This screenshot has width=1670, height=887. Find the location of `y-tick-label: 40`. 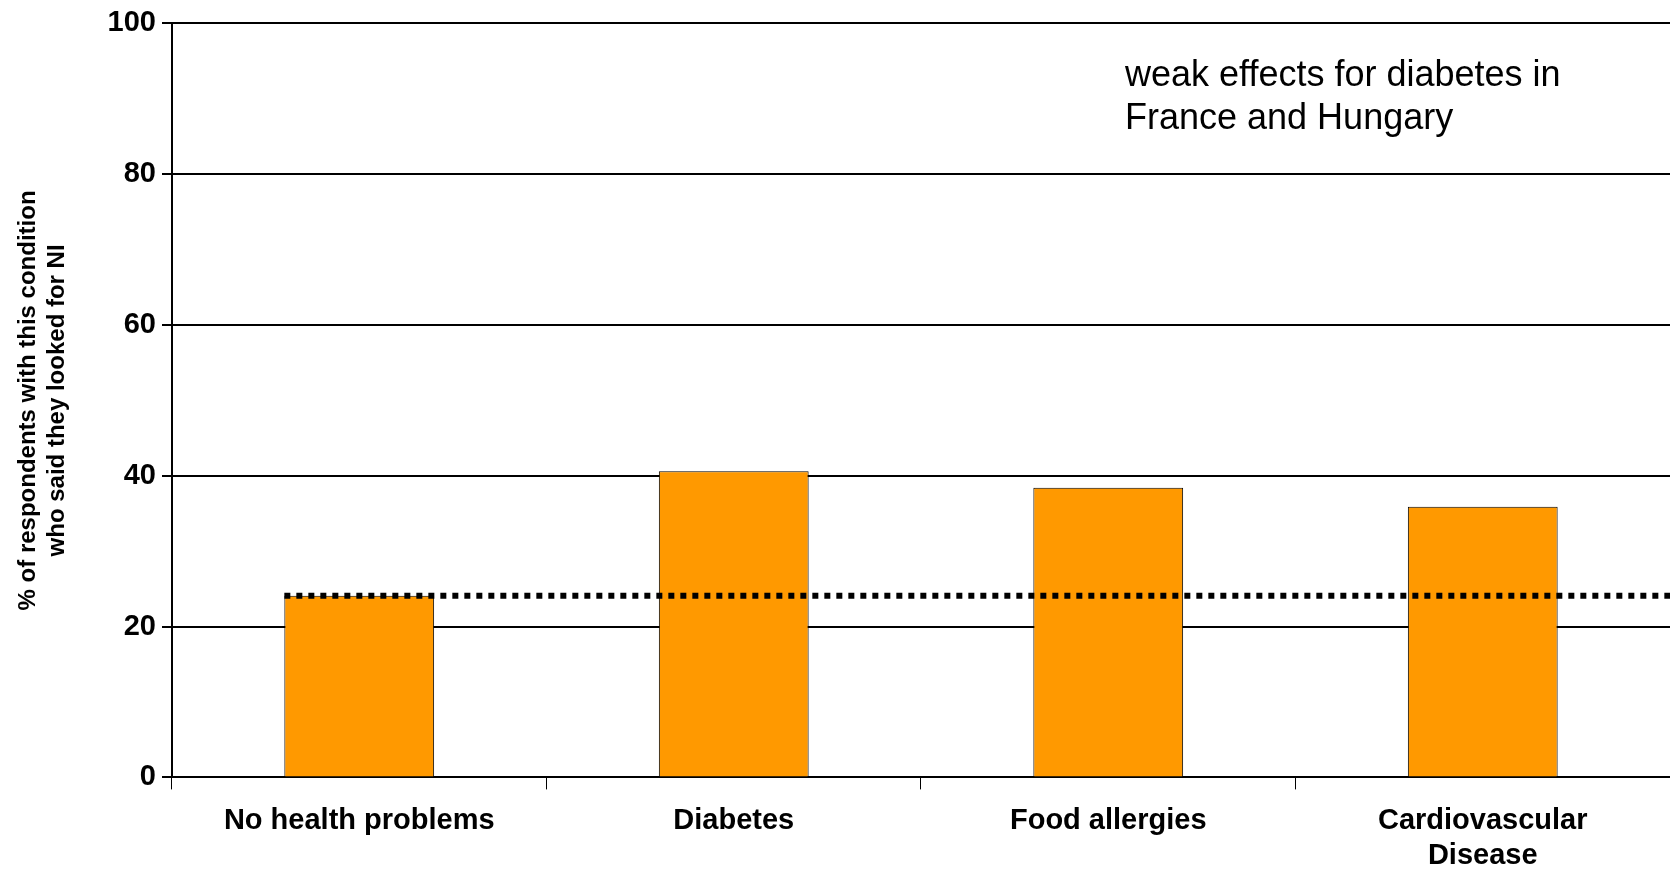

y-tick-label: 40 is located at coordinates (139, 473).